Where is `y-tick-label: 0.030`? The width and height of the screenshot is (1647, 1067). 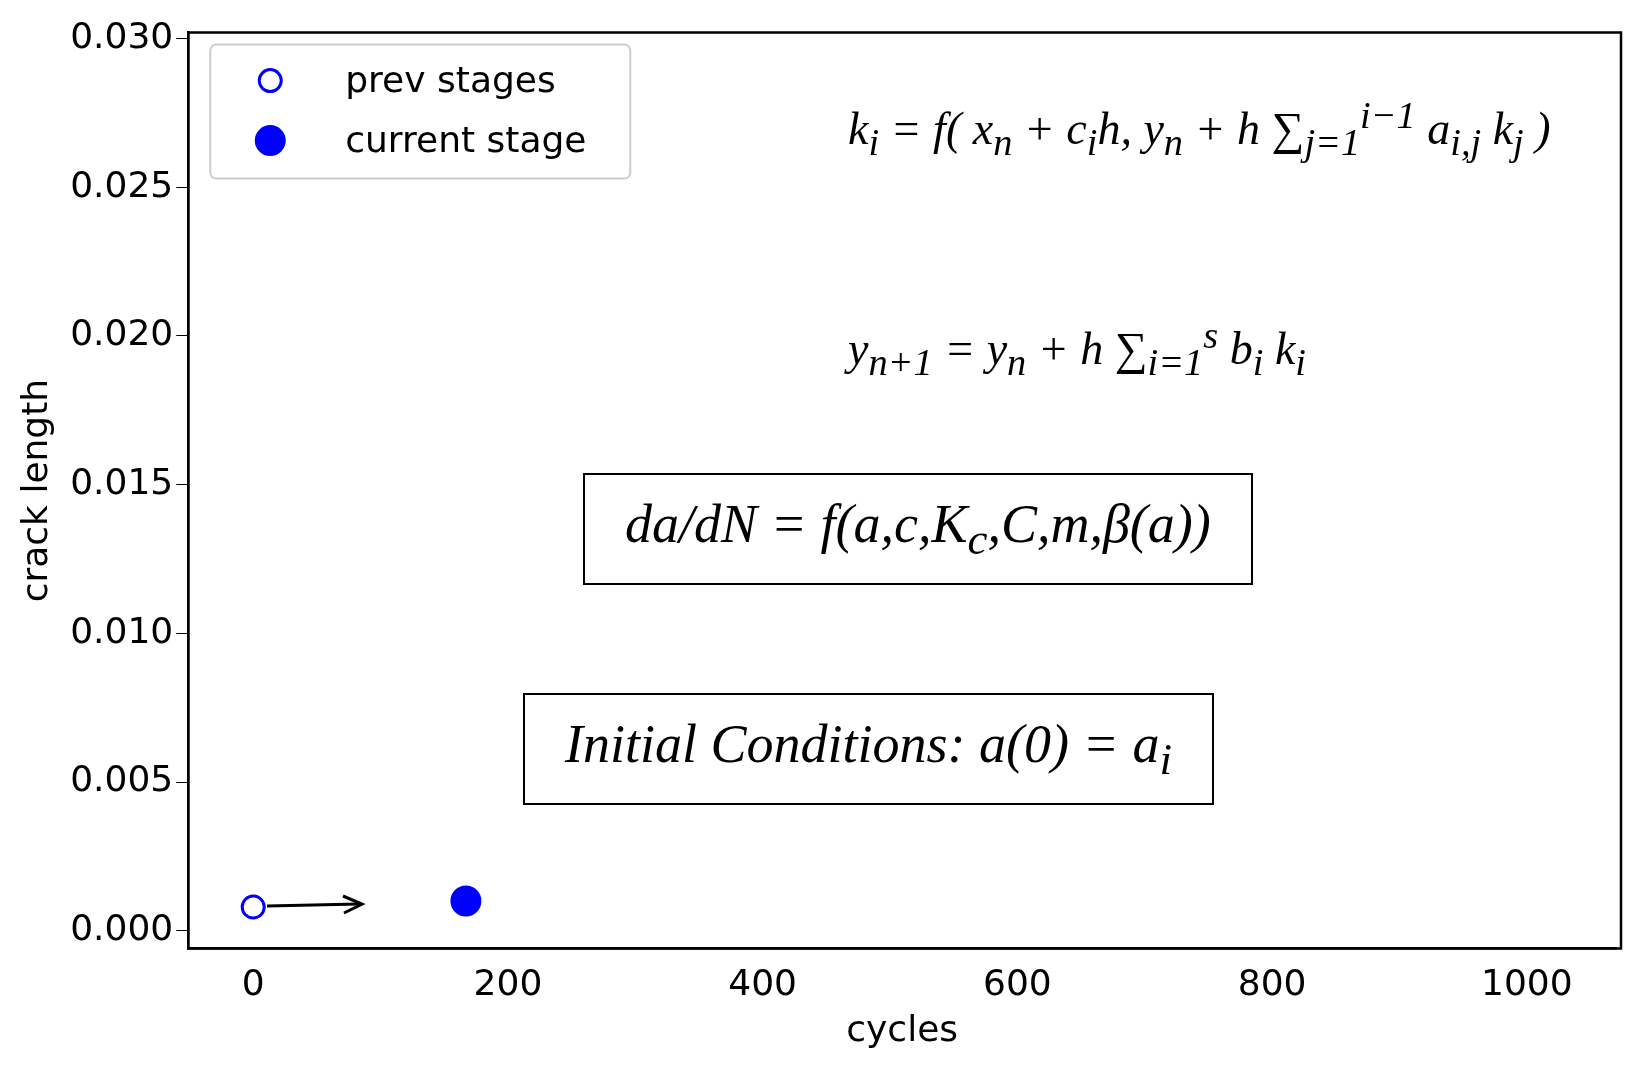
y-tick-label: 0.030 is located at coordinates (122, 35).